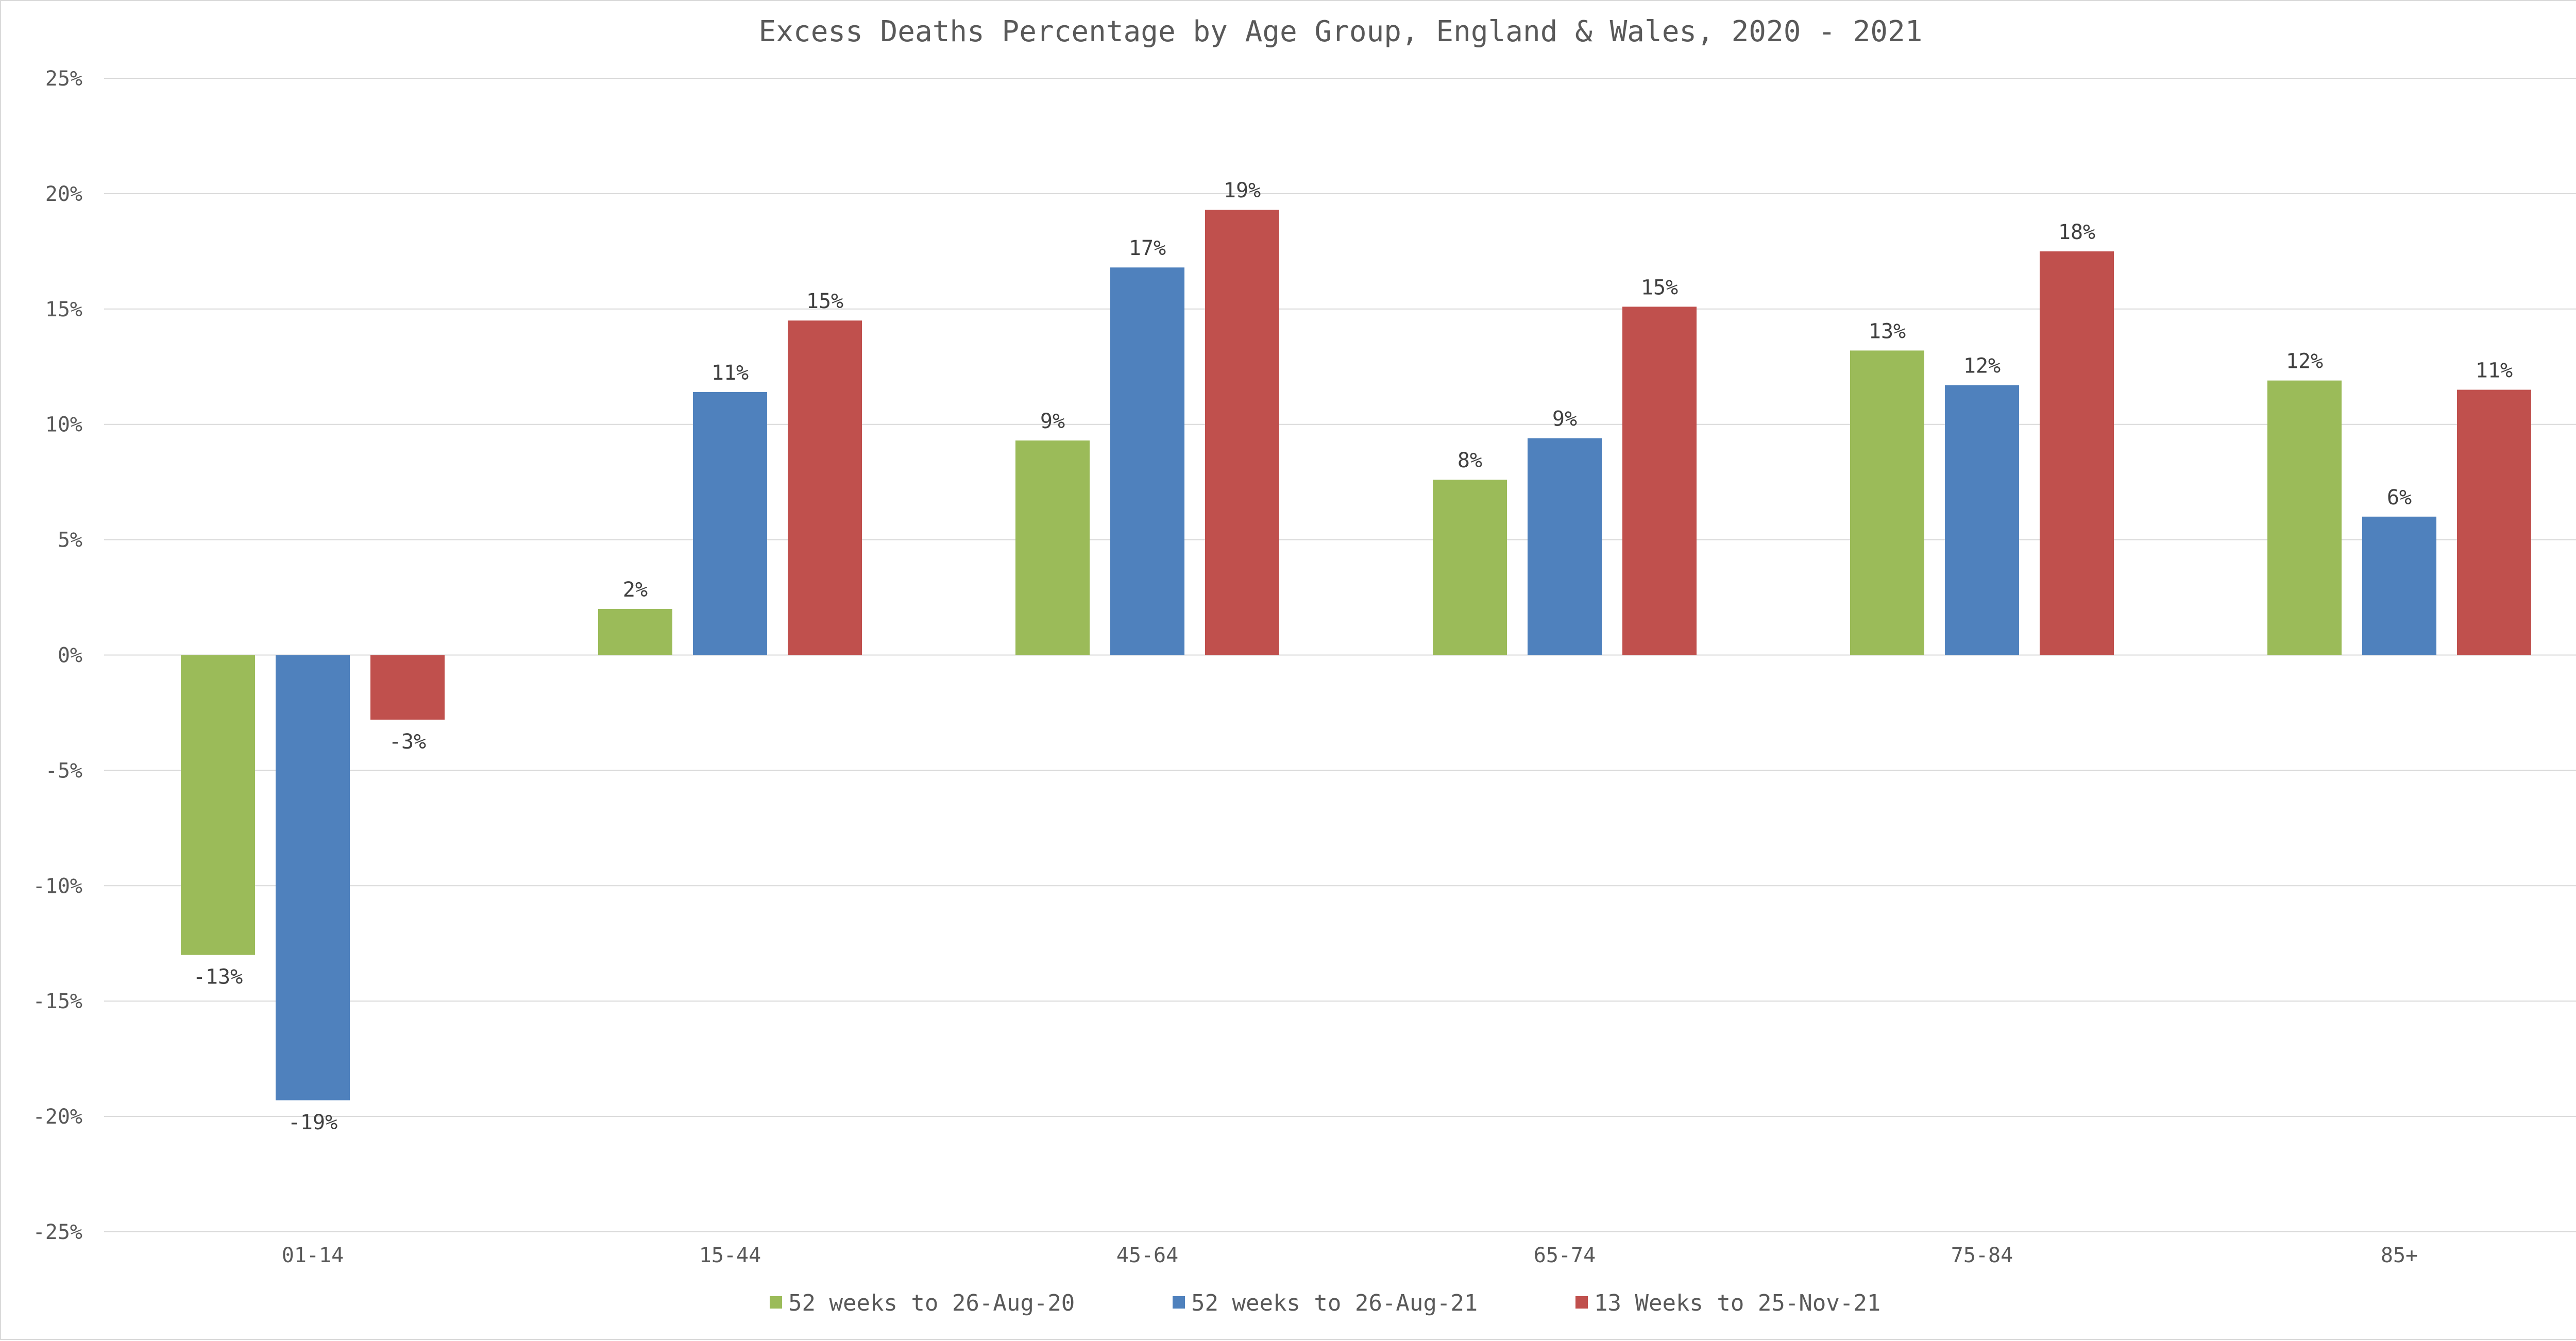 Image resolution: width=2576 pixels, height=1341 pixels. Describe the element at coordinates (932, 1303) in the screenshot. I see `legend-label: 52 weeks to 26-Aug-20` at that location.